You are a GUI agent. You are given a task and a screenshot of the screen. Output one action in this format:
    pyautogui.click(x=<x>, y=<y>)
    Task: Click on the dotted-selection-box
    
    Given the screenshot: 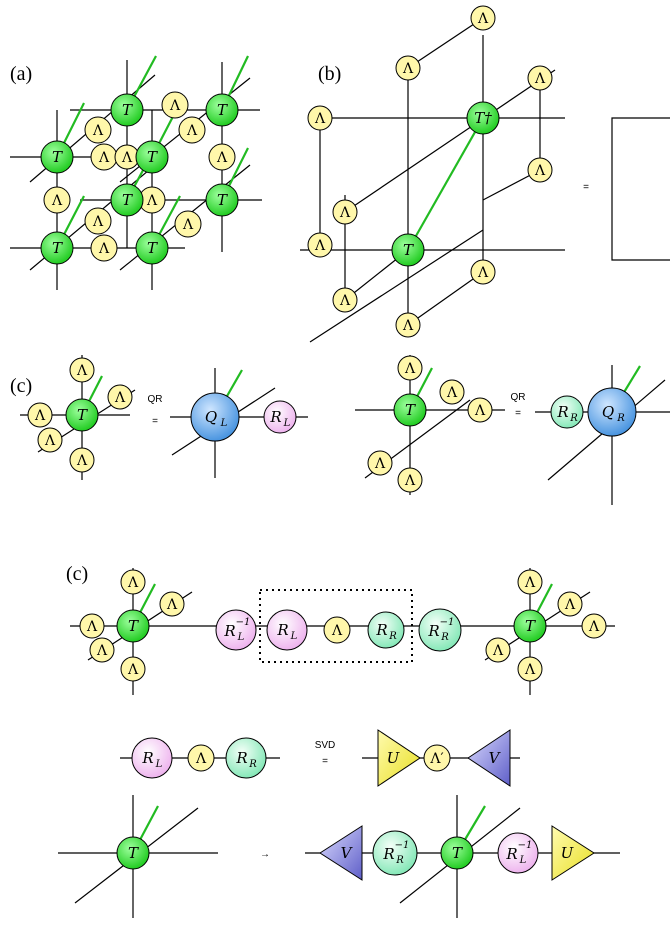 What is the action you would take?
    pyautogui.click(x=336, y=626)
    